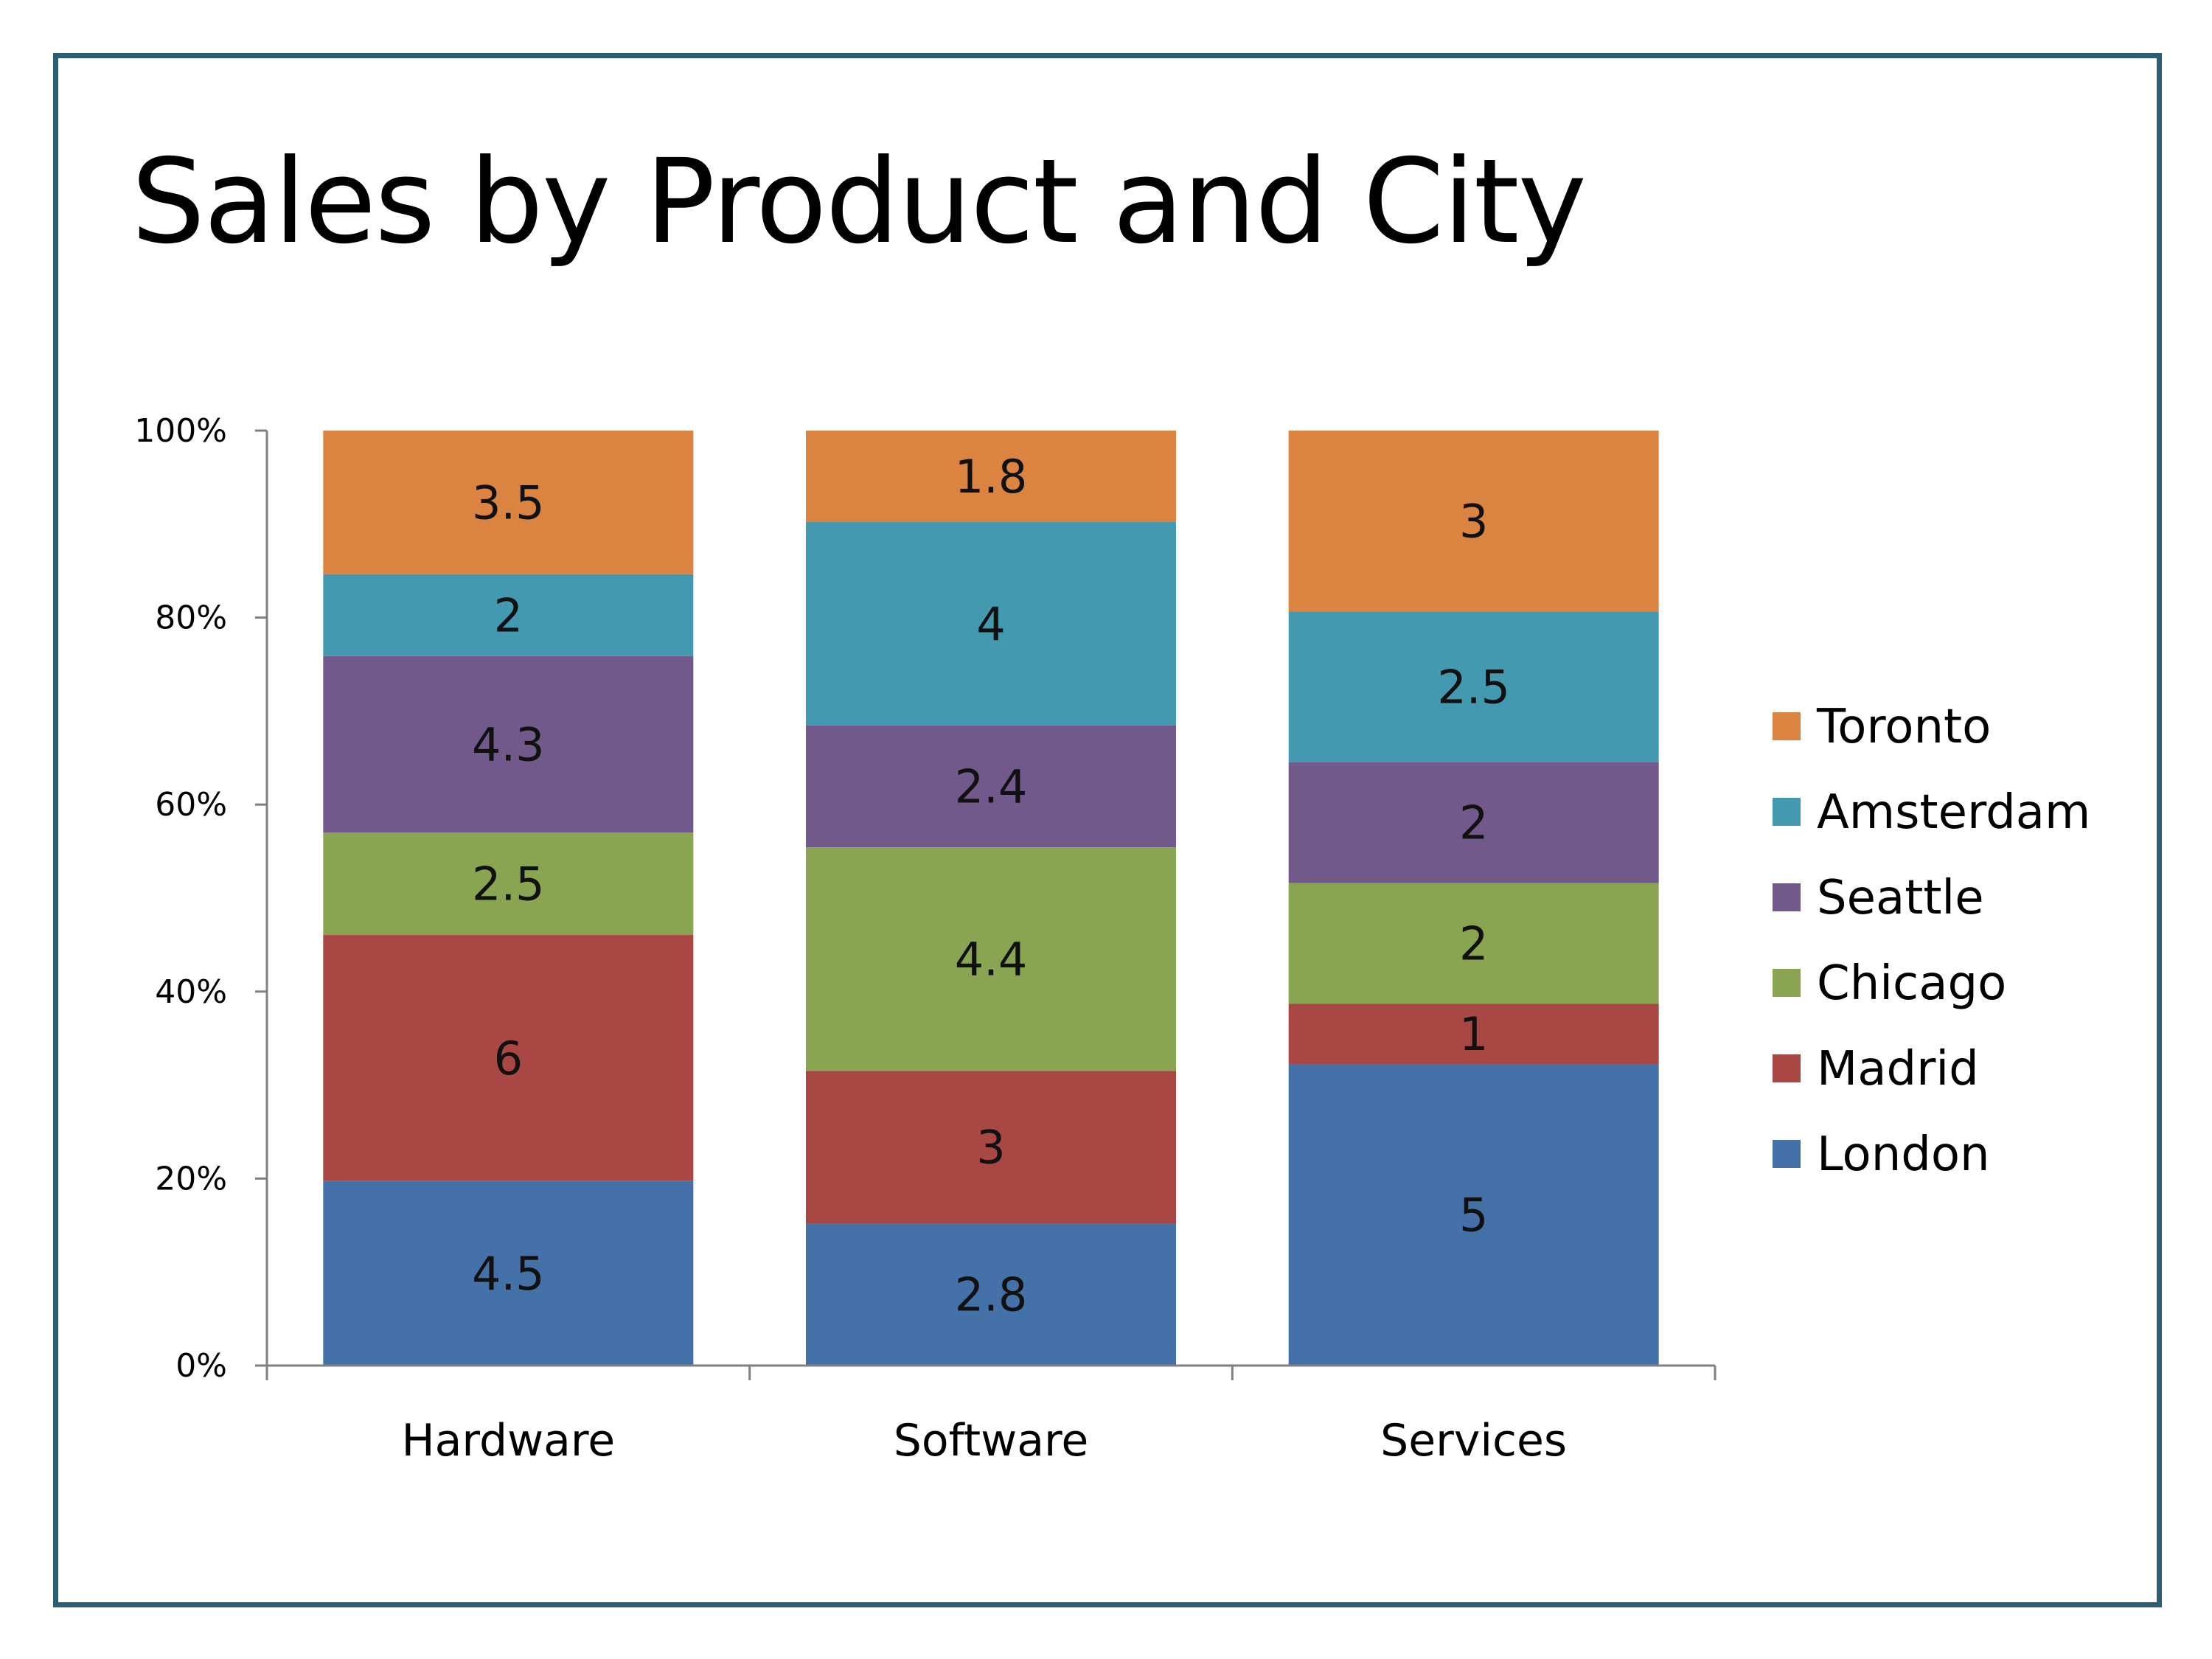 This screenshot has width=2212, height=1659. I want to click on legend-label-chicago: Chicago, so click(1911, 983).